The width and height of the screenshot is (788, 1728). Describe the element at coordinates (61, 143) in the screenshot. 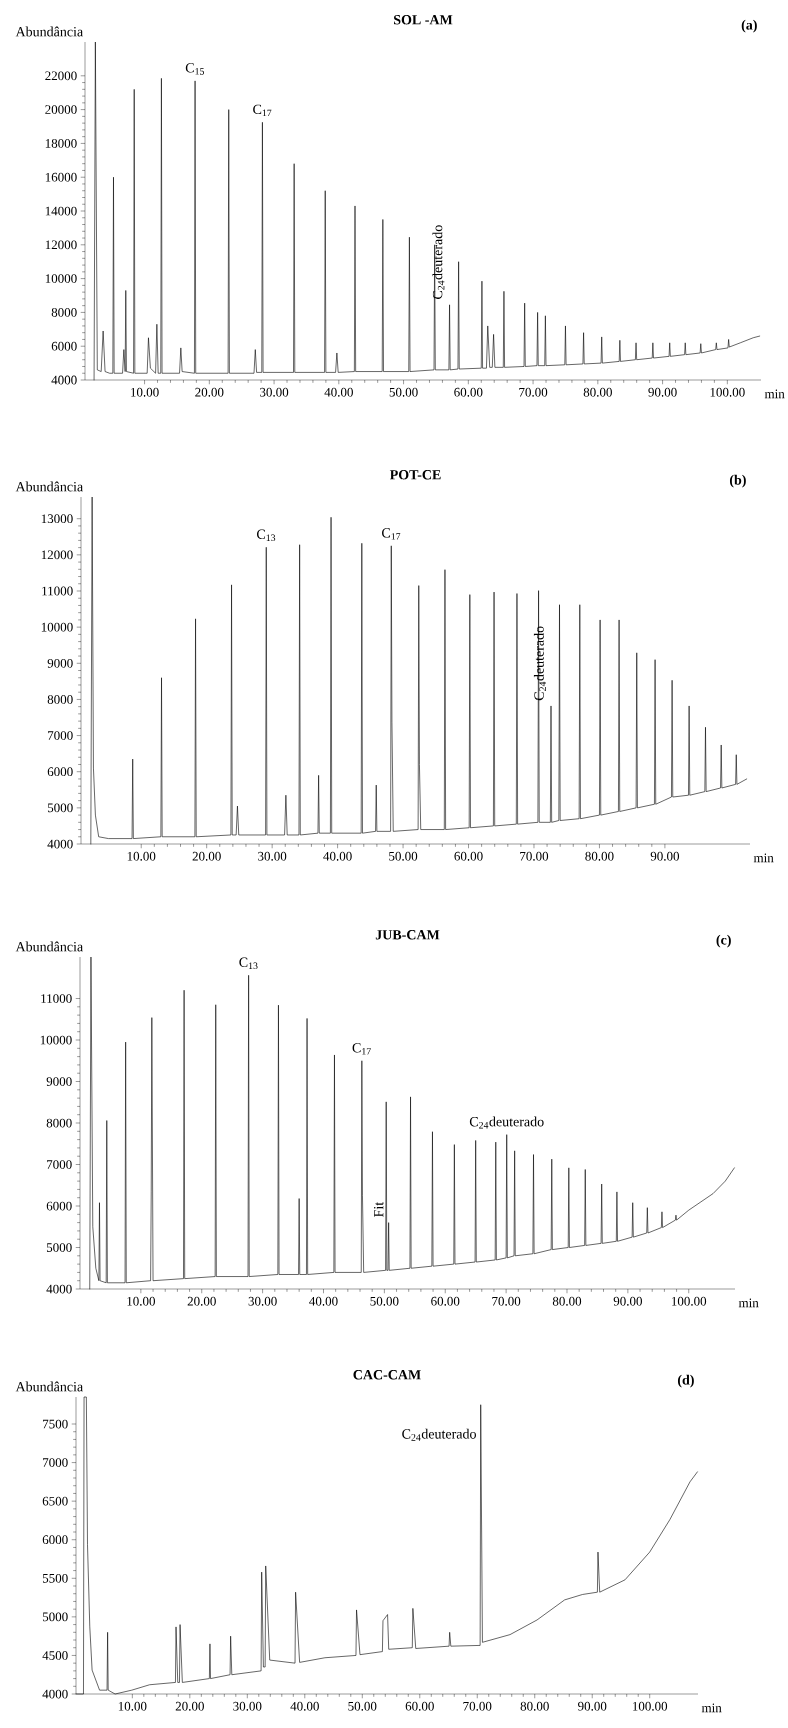

I see `y-tick-label: 18000` at that location.